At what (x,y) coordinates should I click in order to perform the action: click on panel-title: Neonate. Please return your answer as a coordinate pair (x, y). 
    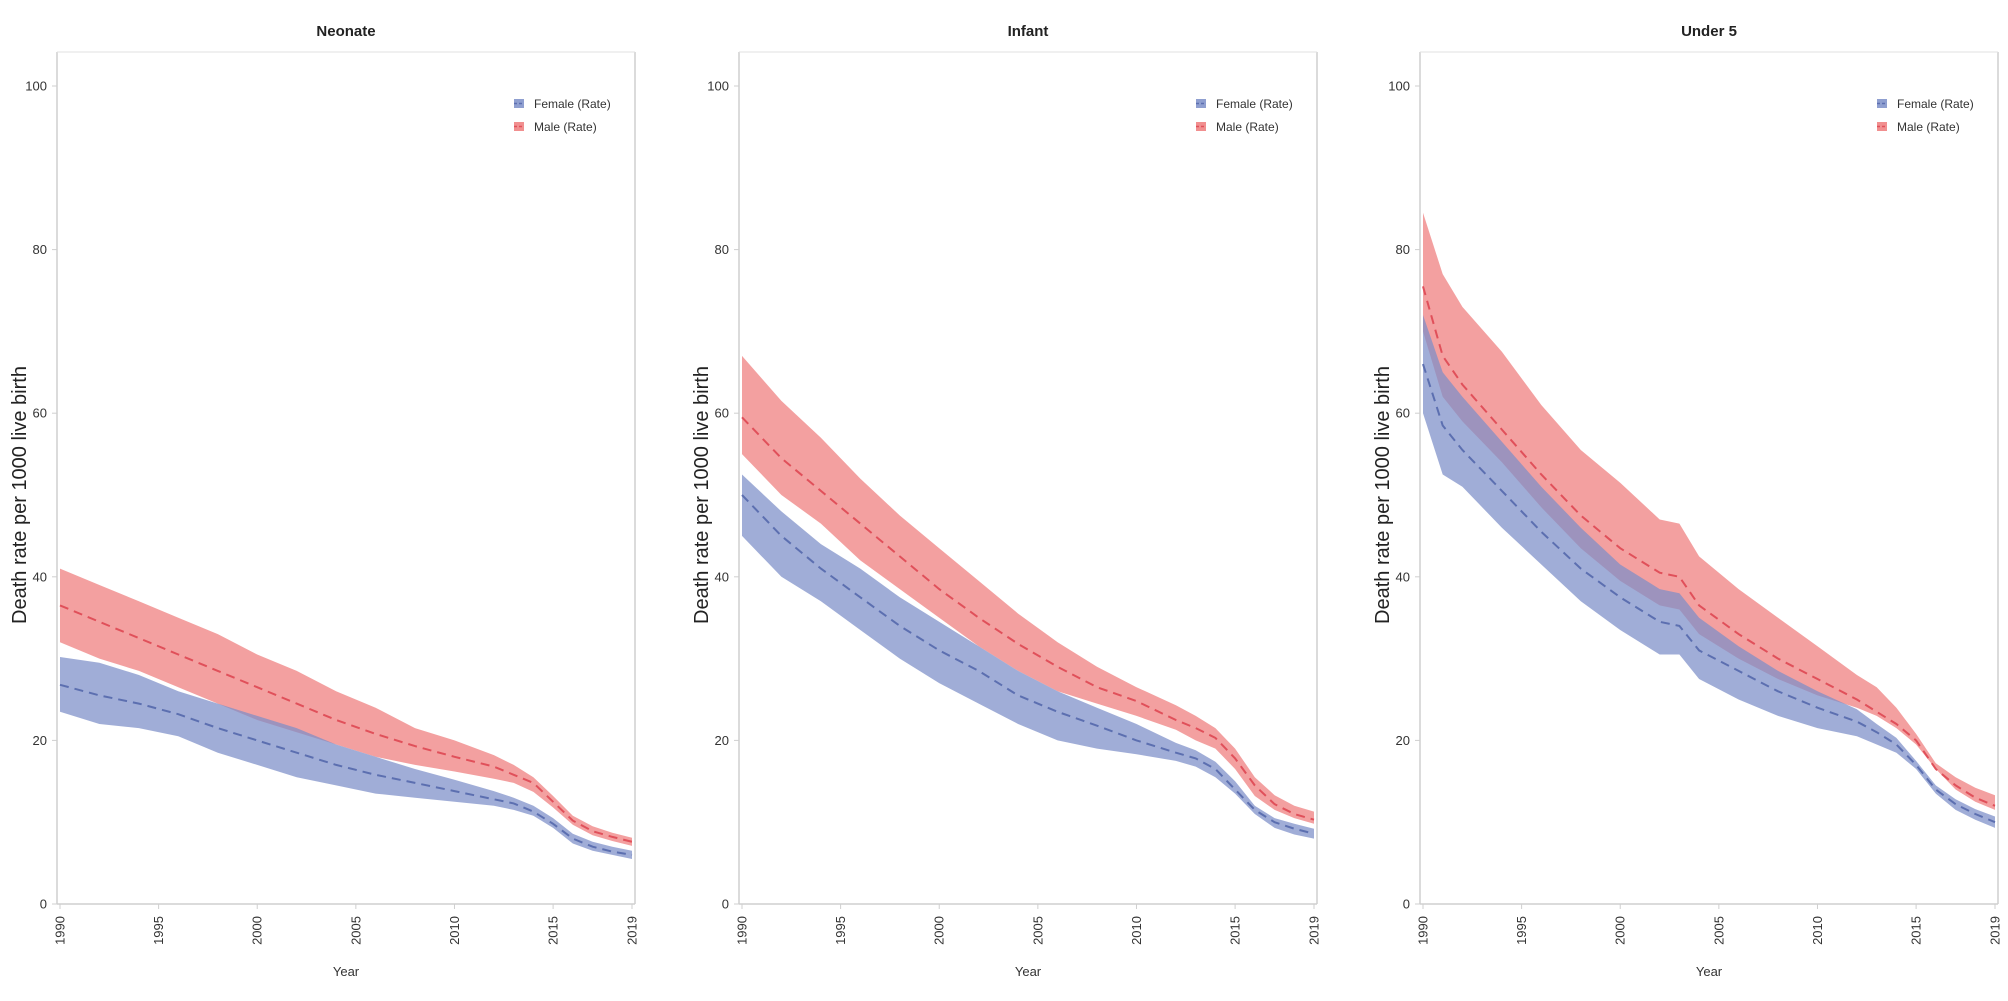
    Looking at the image, I should click on (345, 31).